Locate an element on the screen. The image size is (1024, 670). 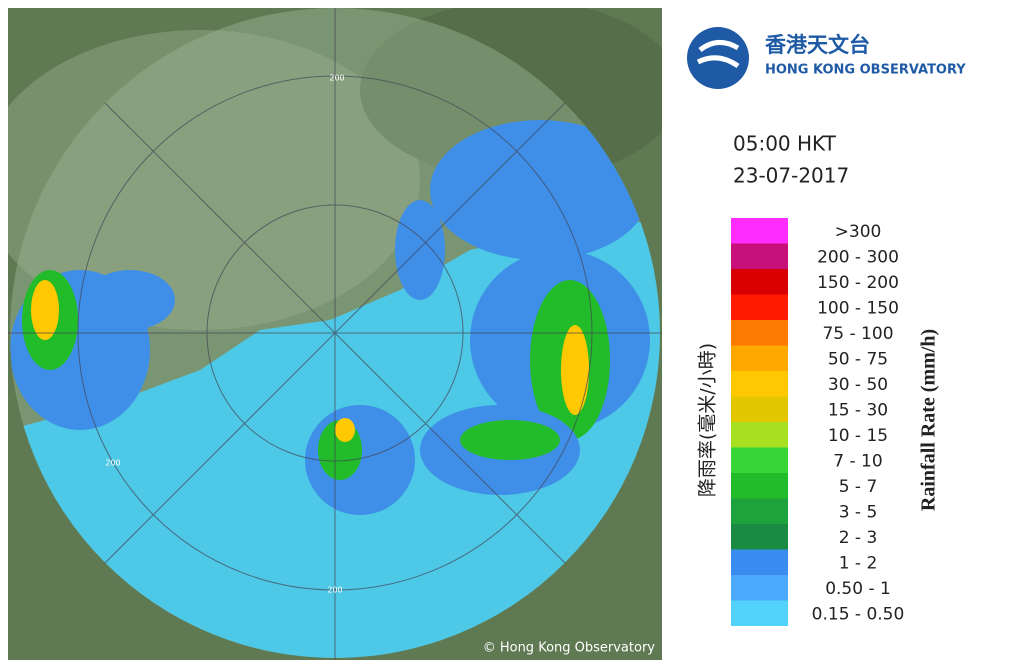
legend-label: 150 - 200 is located at coordinates (858, 283).